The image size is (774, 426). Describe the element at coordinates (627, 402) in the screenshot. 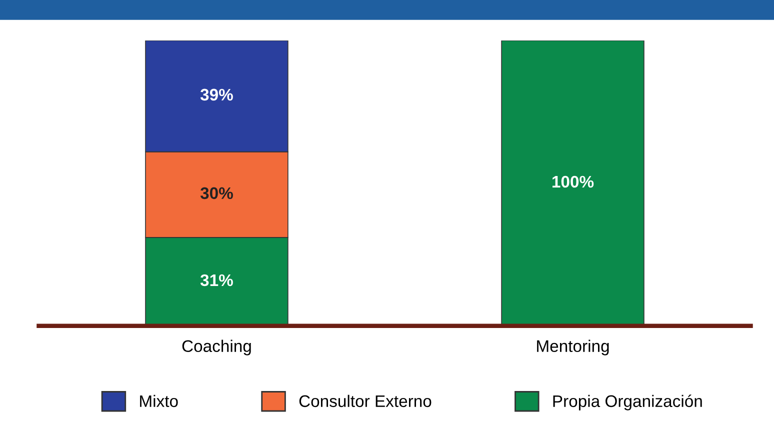

I see `legend-label: Propia Organización` at that location.